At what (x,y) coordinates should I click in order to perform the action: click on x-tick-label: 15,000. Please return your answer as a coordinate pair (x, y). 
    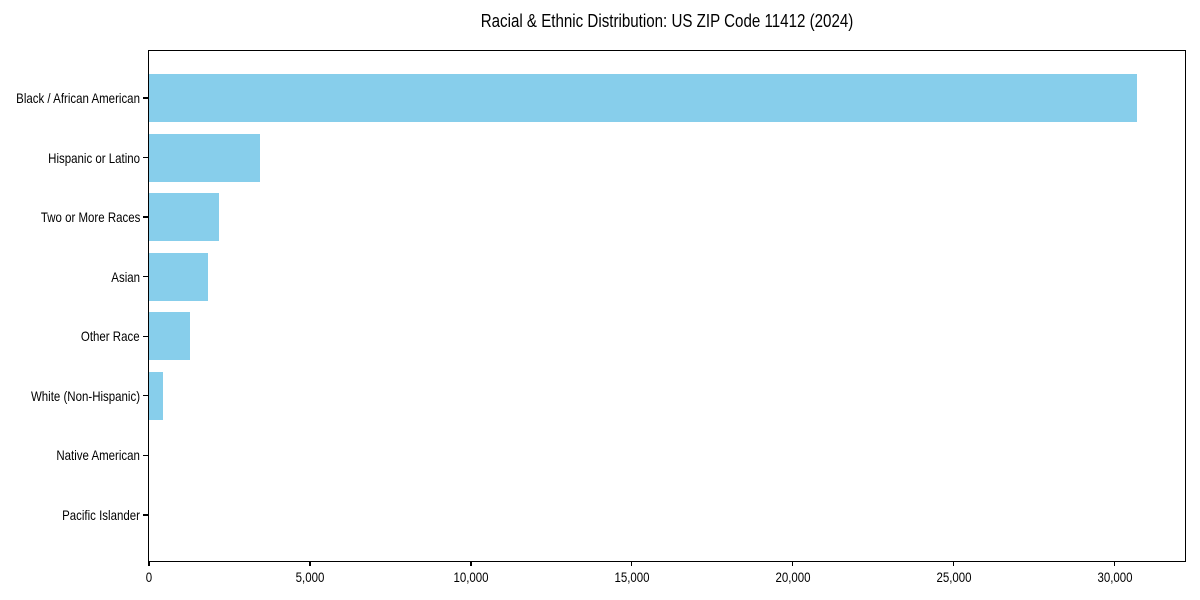
    Looking at the image, I should click on (632, 577).